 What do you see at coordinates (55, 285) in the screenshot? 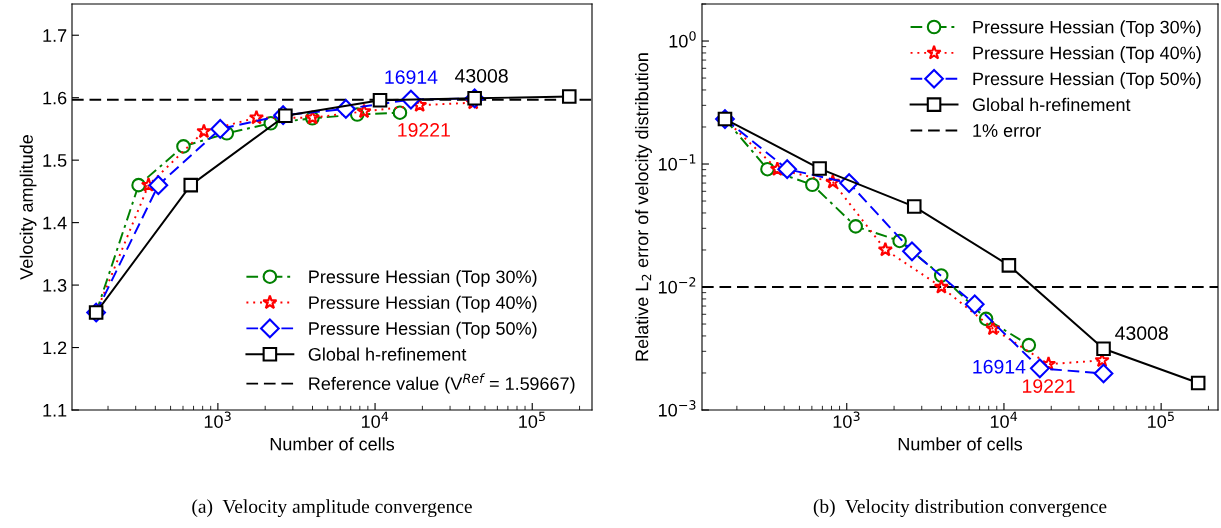
I see `y-tick-label: 1.3` at bounding box center [55, 285].